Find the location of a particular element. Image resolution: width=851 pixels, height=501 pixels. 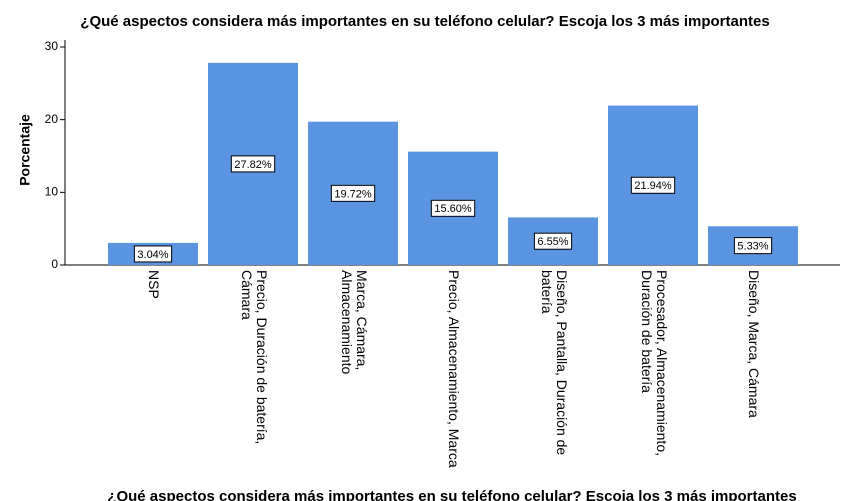

data-label: 5.33% is located at coordinates (752, 247).